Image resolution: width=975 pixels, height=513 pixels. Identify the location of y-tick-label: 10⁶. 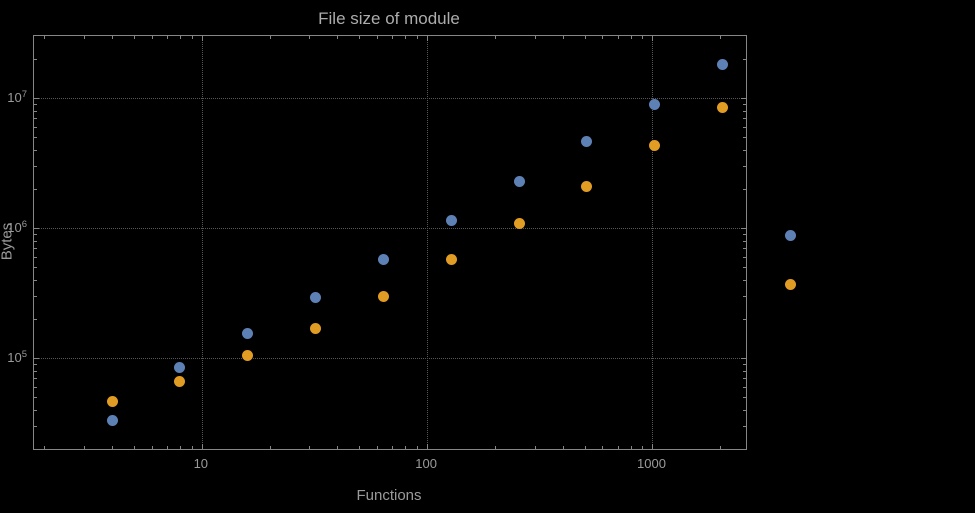
(17, 227).